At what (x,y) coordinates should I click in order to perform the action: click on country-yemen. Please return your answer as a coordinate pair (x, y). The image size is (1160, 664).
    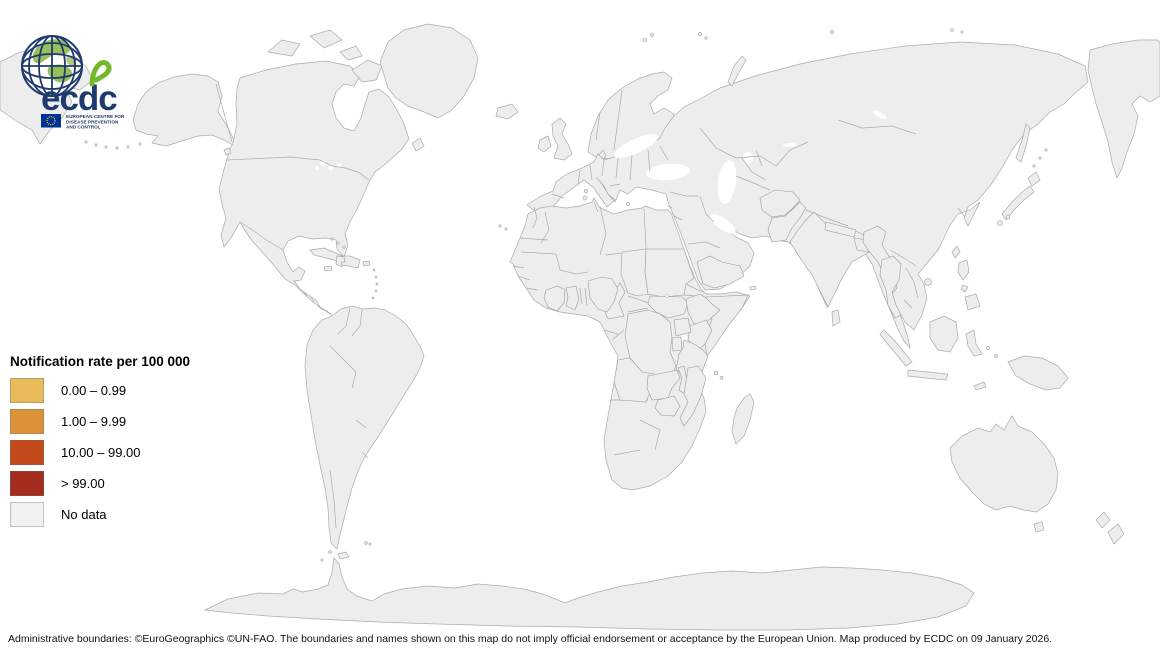
    Looking at the image, I should click on (726, 273).